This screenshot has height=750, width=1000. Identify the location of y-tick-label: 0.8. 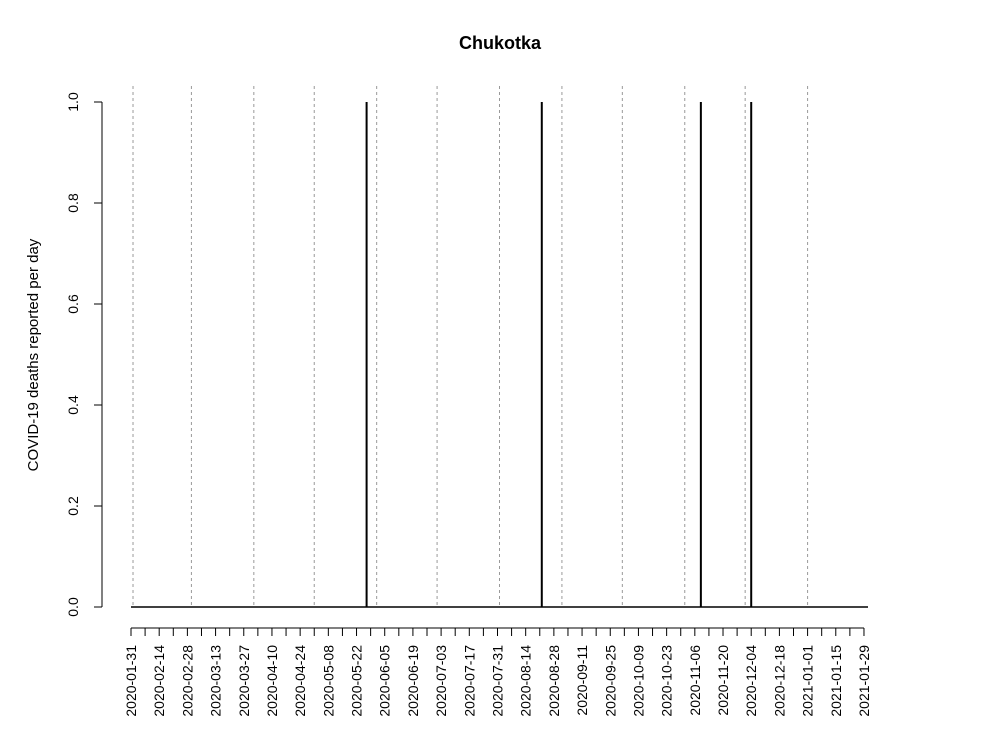
(73, 203).